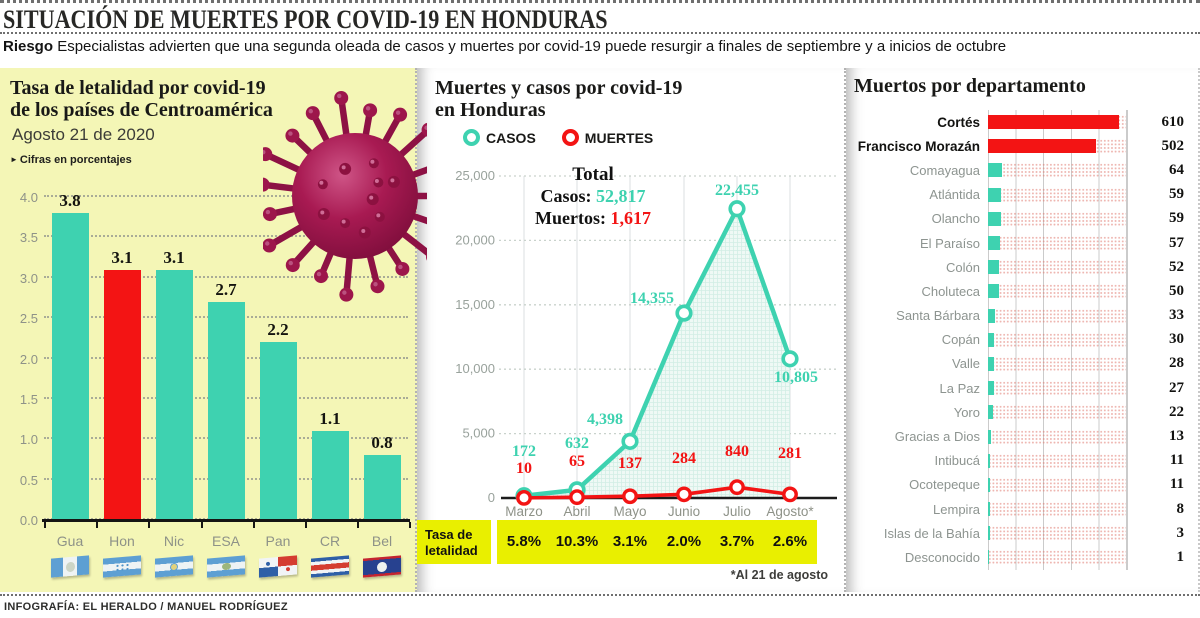 This screenshot has height=618, width=1200. I want to click on x-label: Pan, so click(278, 541).